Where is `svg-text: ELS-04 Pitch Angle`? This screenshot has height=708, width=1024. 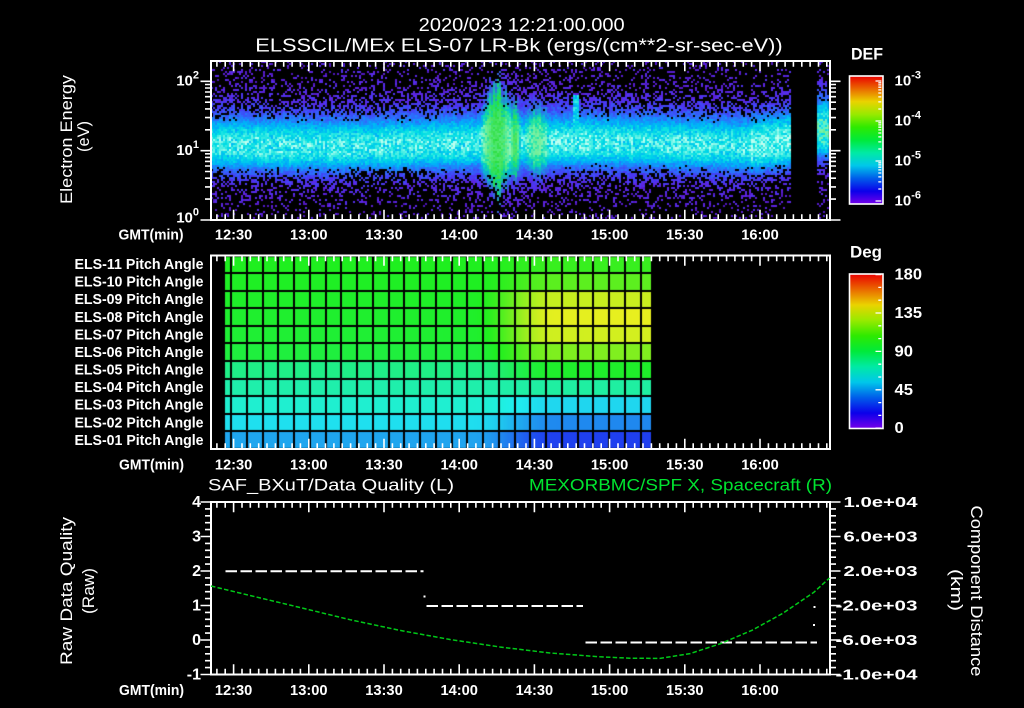 svg-text: ELS-04 Pitch Angle is located at coordinates (139, 387).